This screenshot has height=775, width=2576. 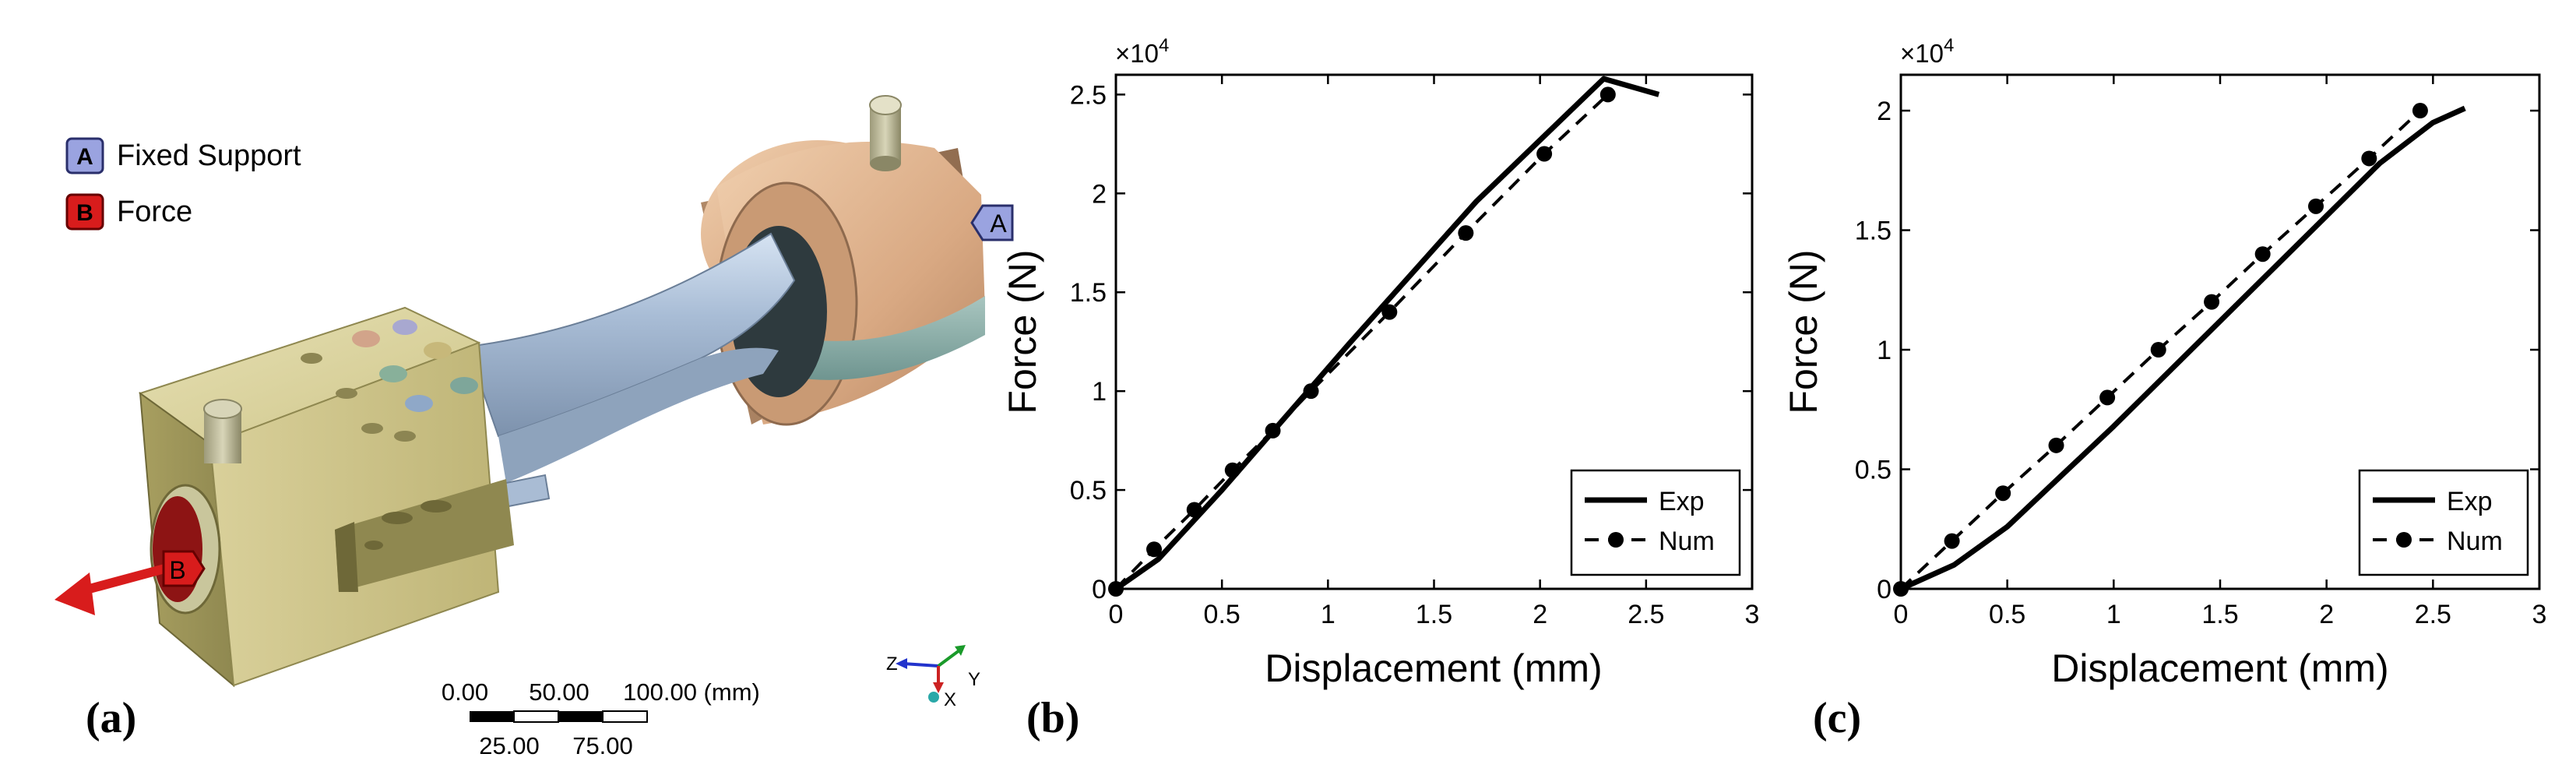 What do you see at coordinates (1873, 471) in the screenshot?
I see `chart-c-ytick-label: 0.5` at bounding box center [1873, 471].